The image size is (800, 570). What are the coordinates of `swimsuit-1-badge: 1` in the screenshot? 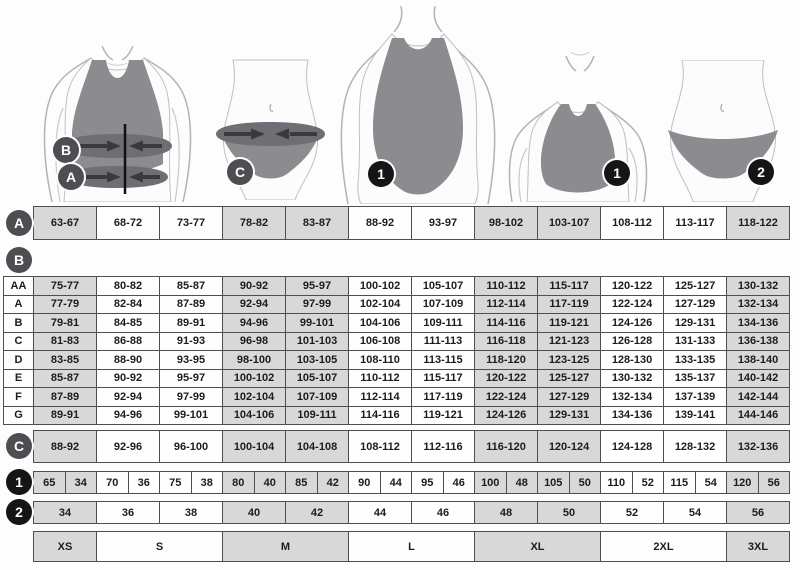 It's located at (381, 174).